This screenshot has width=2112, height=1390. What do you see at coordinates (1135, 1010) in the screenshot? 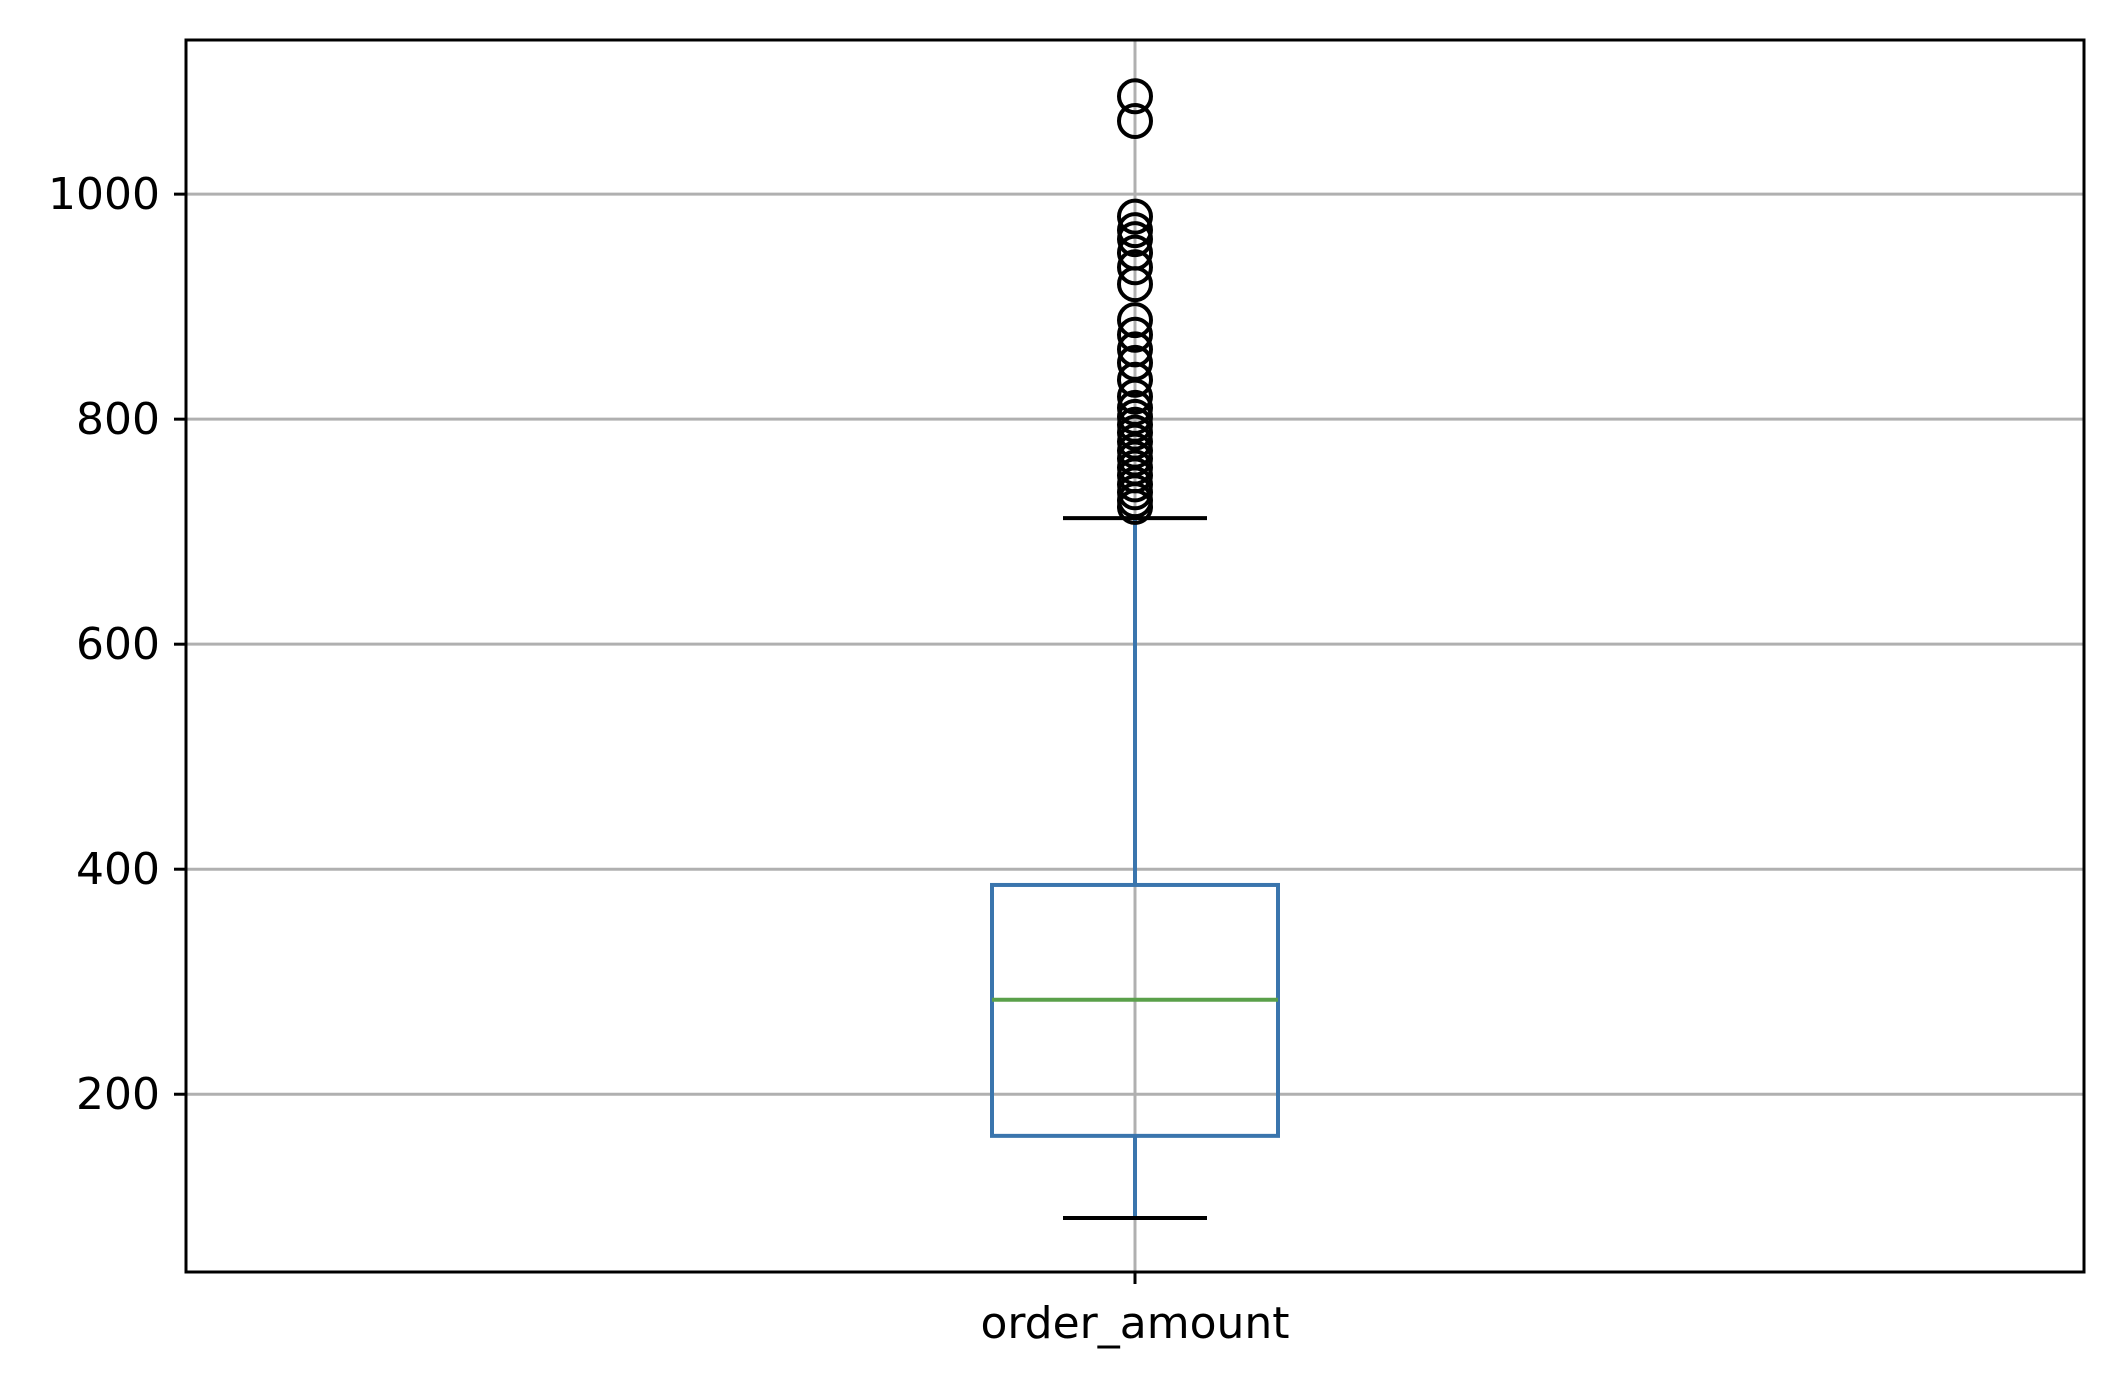
I see `iqr-box` at bounding box center [1135, 1010].